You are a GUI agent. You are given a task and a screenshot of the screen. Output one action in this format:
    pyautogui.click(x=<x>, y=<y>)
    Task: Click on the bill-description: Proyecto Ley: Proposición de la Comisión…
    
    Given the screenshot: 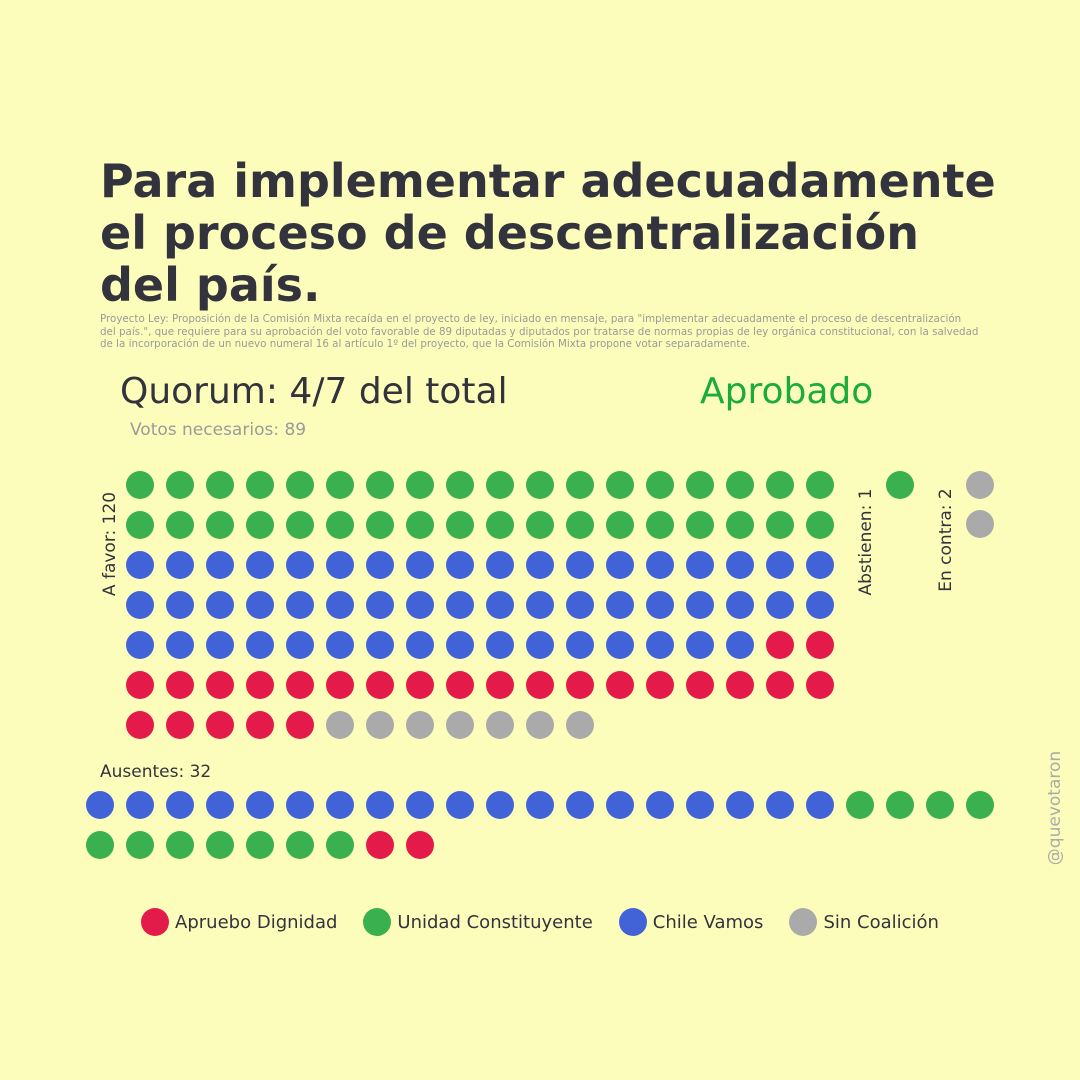 What is the action you would take?
    pyautogui.click(x=539, y=331)
    